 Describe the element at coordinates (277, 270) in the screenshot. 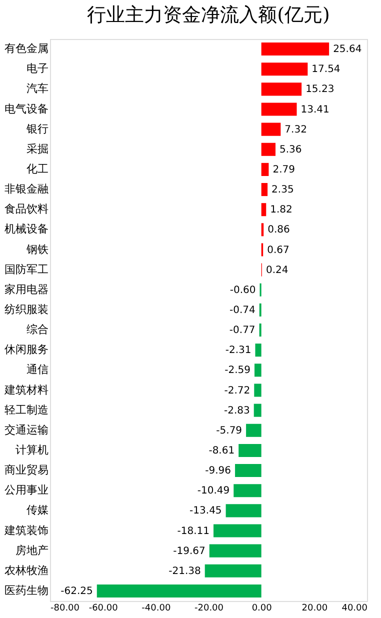

I see `data-label: 0.24` at that location.